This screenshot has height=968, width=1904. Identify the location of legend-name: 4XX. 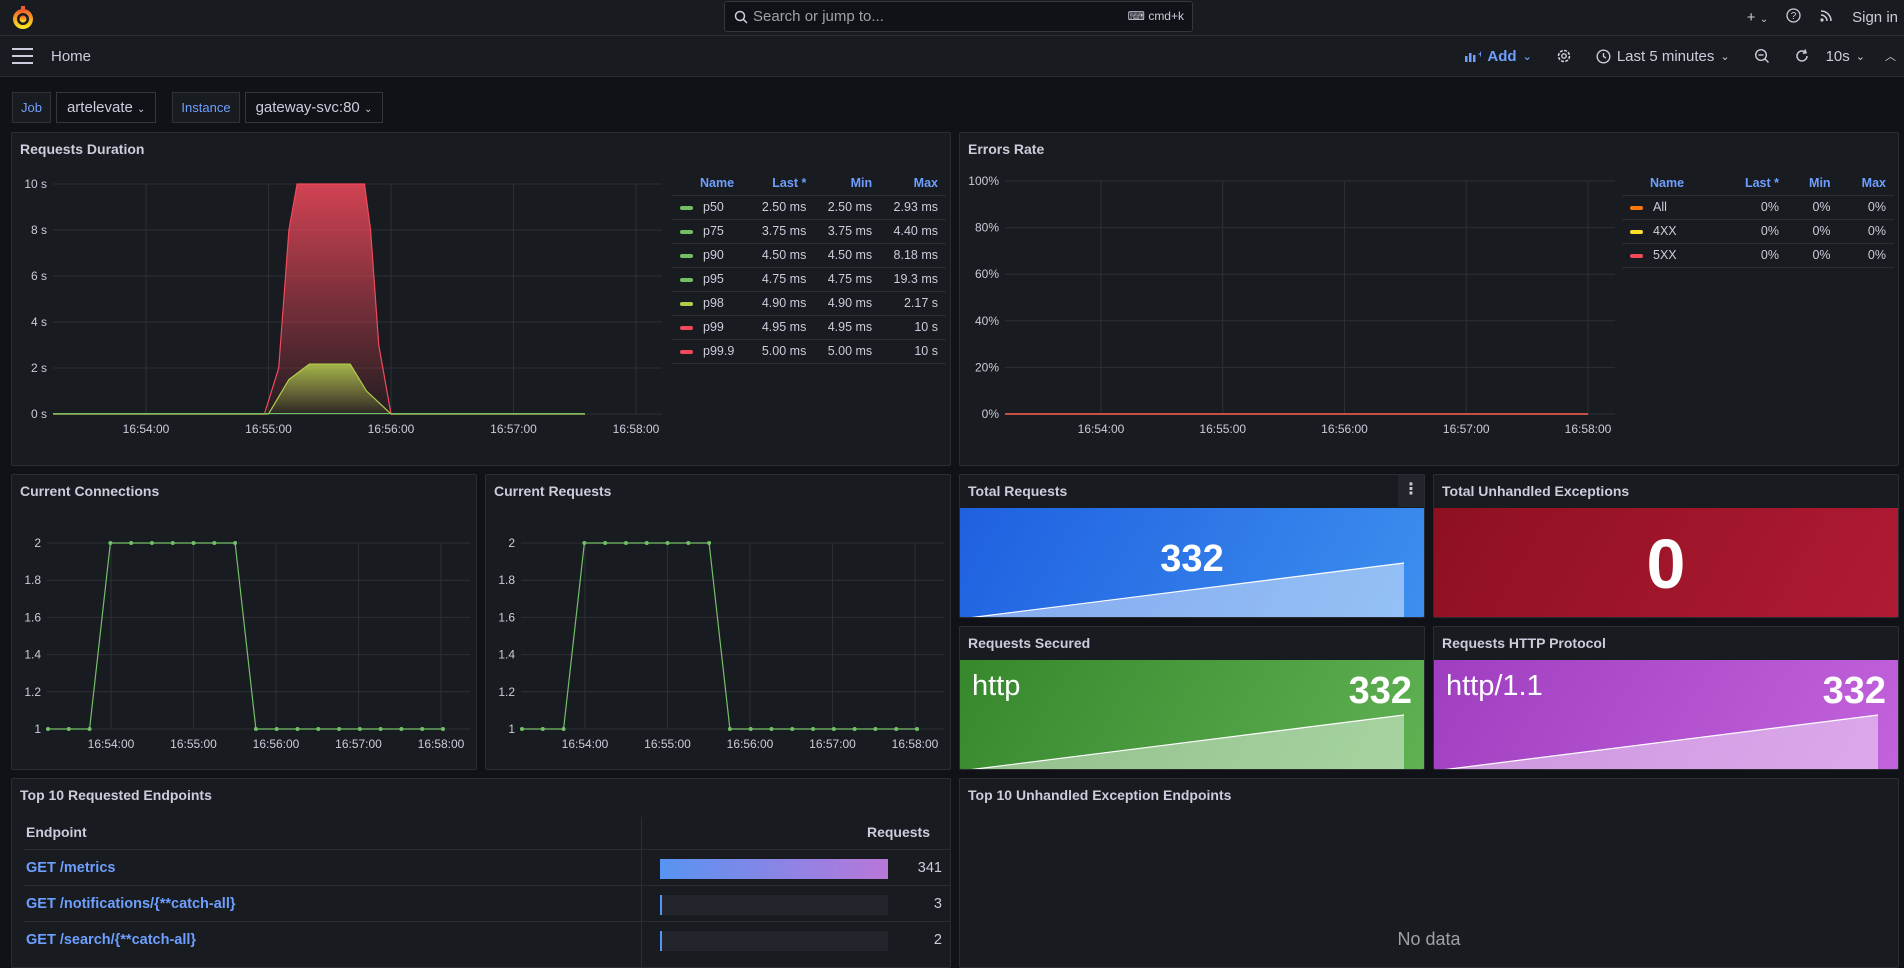
(1670, 231).